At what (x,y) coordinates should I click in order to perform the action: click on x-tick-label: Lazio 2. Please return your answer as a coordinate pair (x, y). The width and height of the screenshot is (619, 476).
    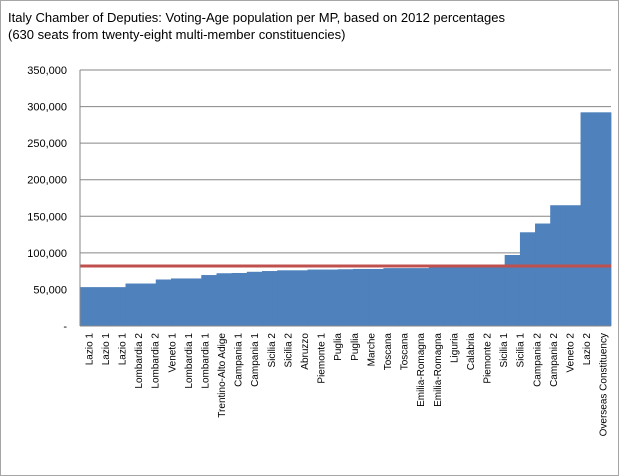
    Looking at the image, I should click on (587, 349).